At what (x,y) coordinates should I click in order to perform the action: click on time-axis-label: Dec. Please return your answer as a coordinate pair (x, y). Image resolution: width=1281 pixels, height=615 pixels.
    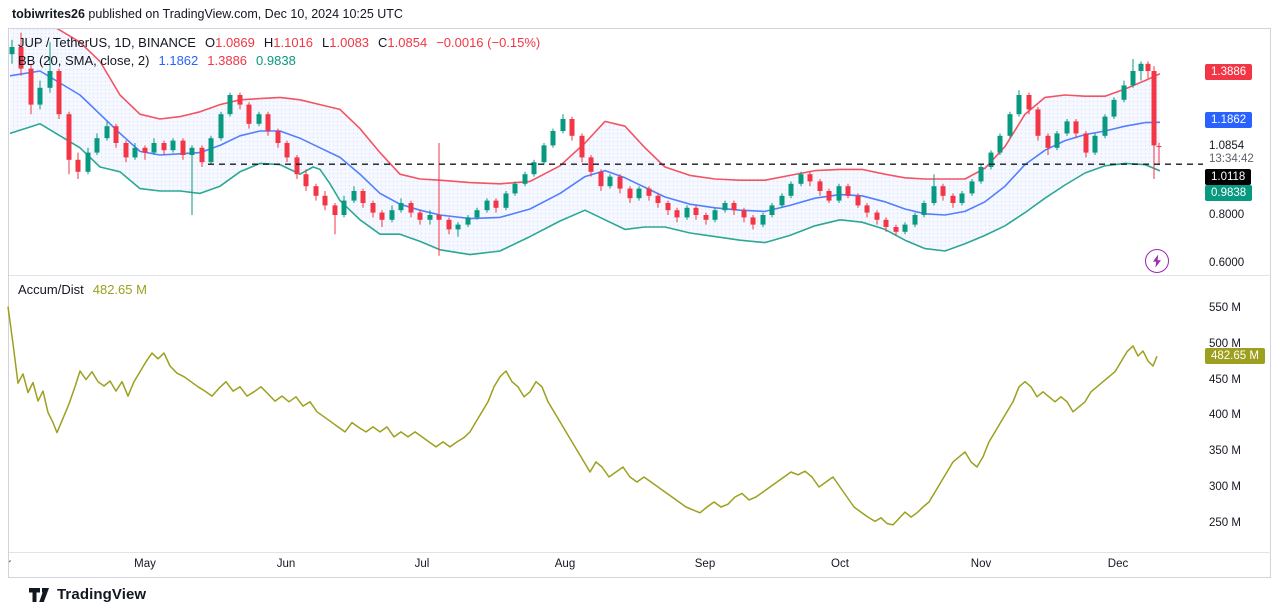
    Looking at the image, I should click on (1118, 564).